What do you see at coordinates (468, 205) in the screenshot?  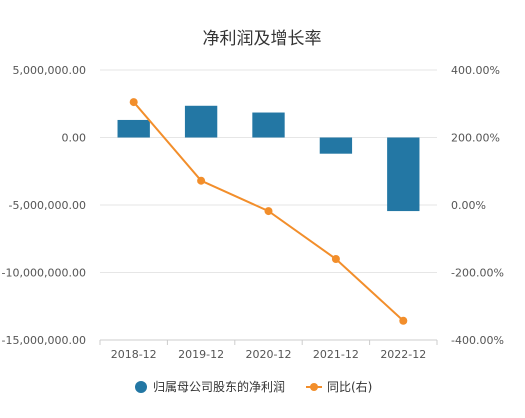 I see `right-tick-label: 0.00%` at bounding box center [468, 205].